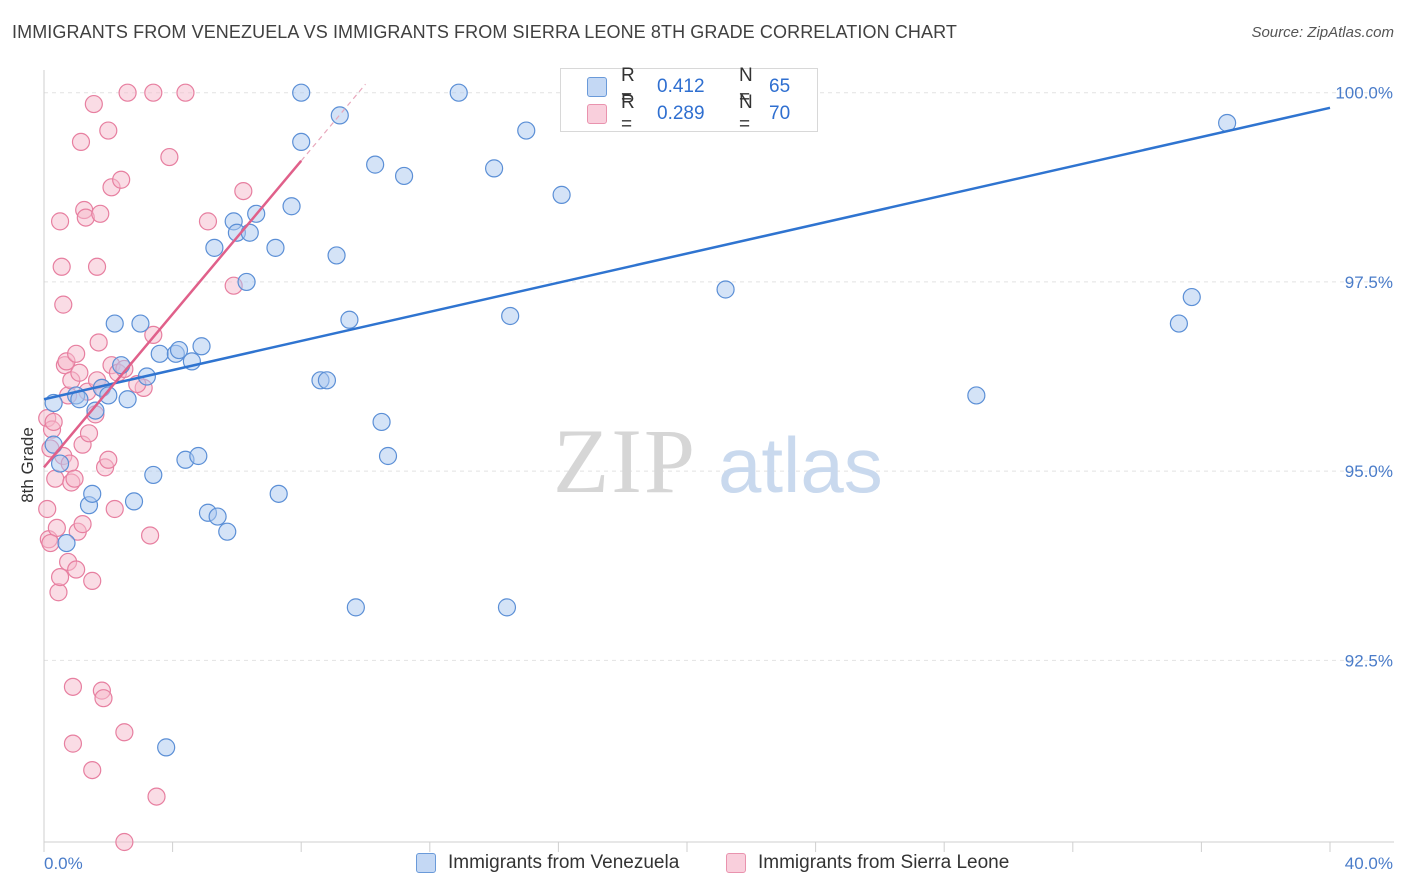 The width and height of the screenshot is (1406, 892). I want to click on r-value: 0.412, so click(681, 86).